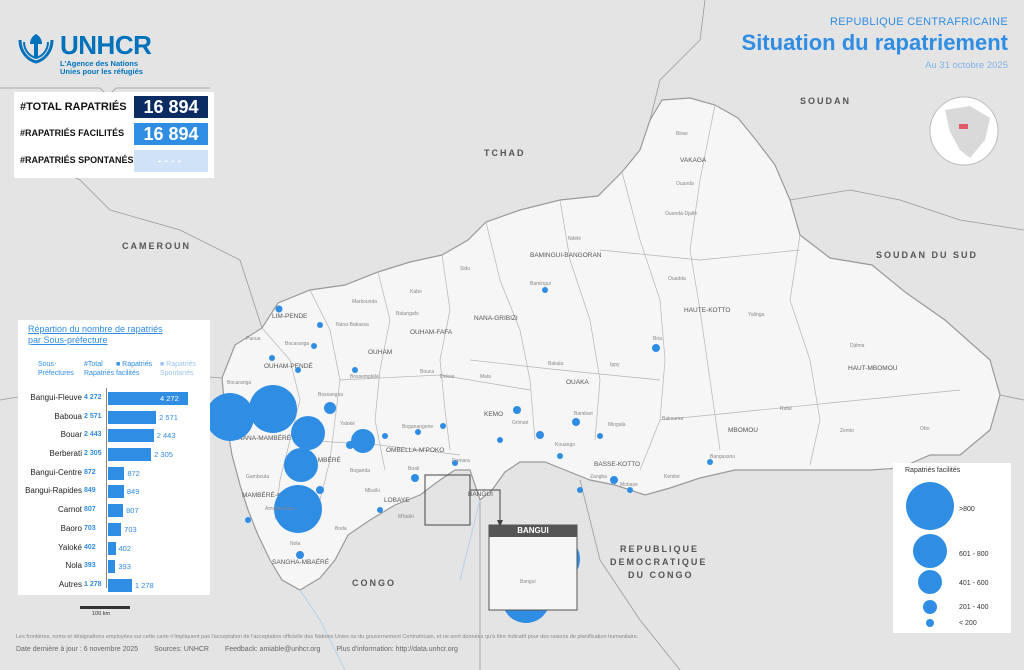 The width and height of the screenshot is (1024, 670). I want to click on pref-lobaye: LOBAYE, so click(397, 500).